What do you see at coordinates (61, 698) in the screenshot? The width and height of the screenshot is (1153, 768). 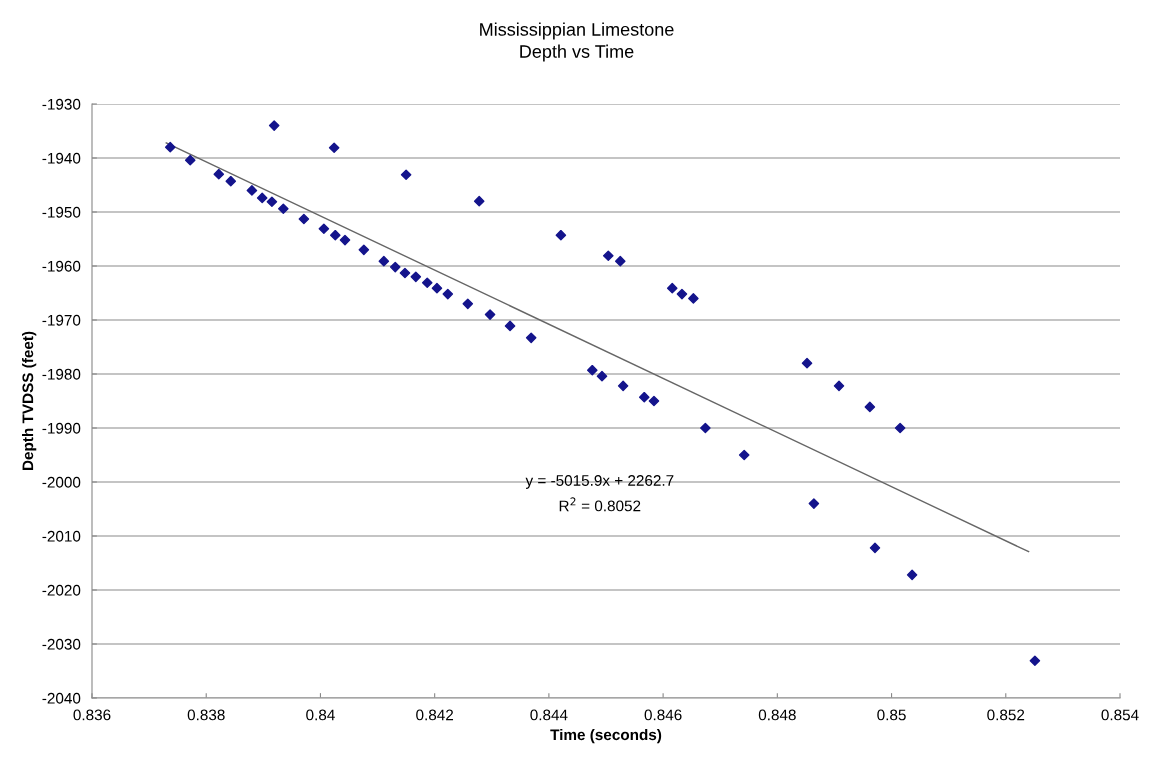 I see `y-tick-label: -2040` at bounding box center [61, 698].